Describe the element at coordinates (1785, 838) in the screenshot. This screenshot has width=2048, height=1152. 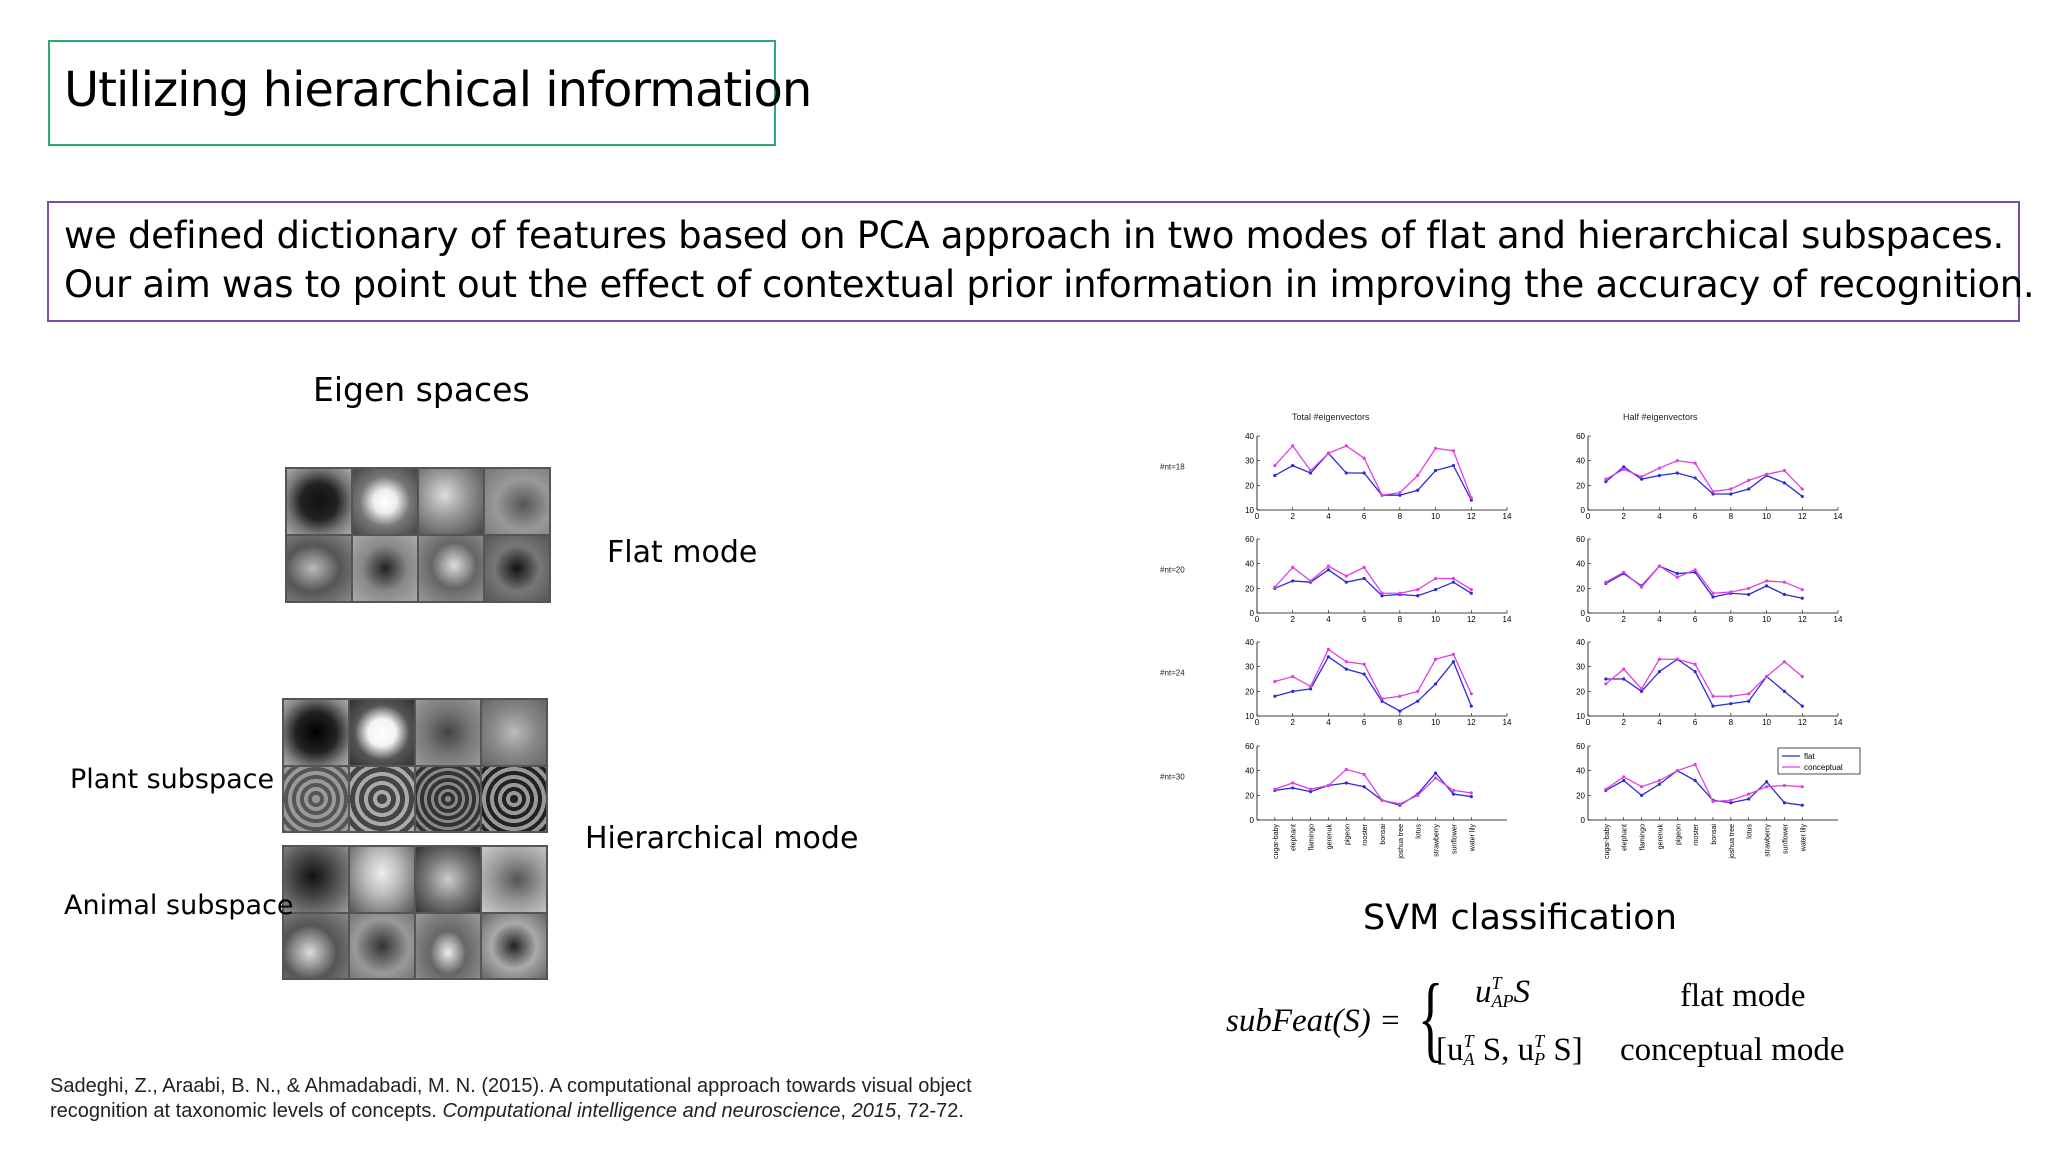
I see `category-label: sunflower` at that location.